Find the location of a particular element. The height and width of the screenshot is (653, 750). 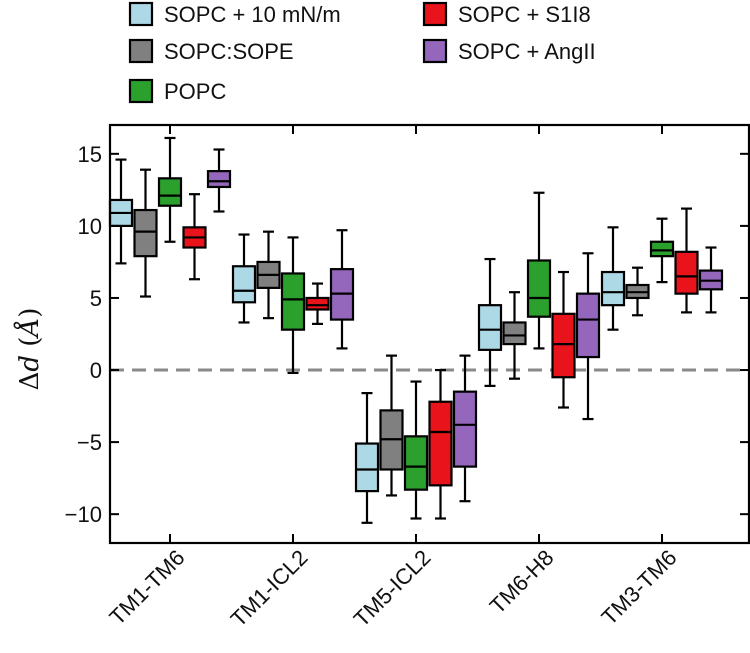

y-tick-label: 10 is located at coordinates (90, 226).